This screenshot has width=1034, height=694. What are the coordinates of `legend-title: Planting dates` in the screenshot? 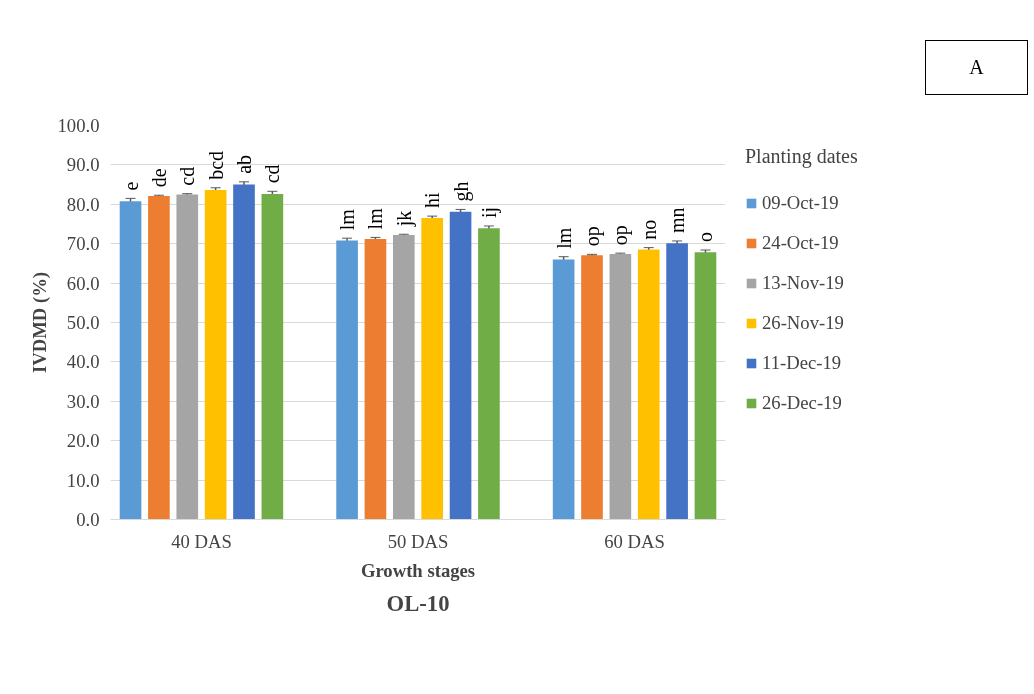 It's located at (801, 156).